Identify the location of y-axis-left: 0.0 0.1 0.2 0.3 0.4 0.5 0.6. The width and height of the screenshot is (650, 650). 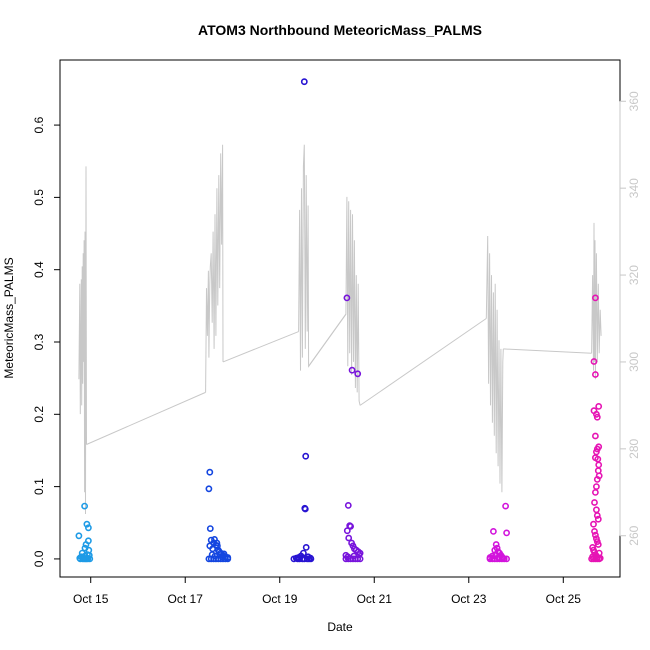
(46, 341).